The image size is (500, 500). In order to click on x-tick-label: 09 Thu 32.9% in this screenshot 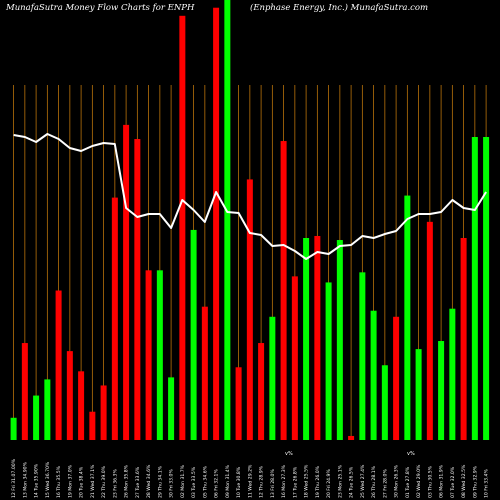, I will do `click(475, 481)`.